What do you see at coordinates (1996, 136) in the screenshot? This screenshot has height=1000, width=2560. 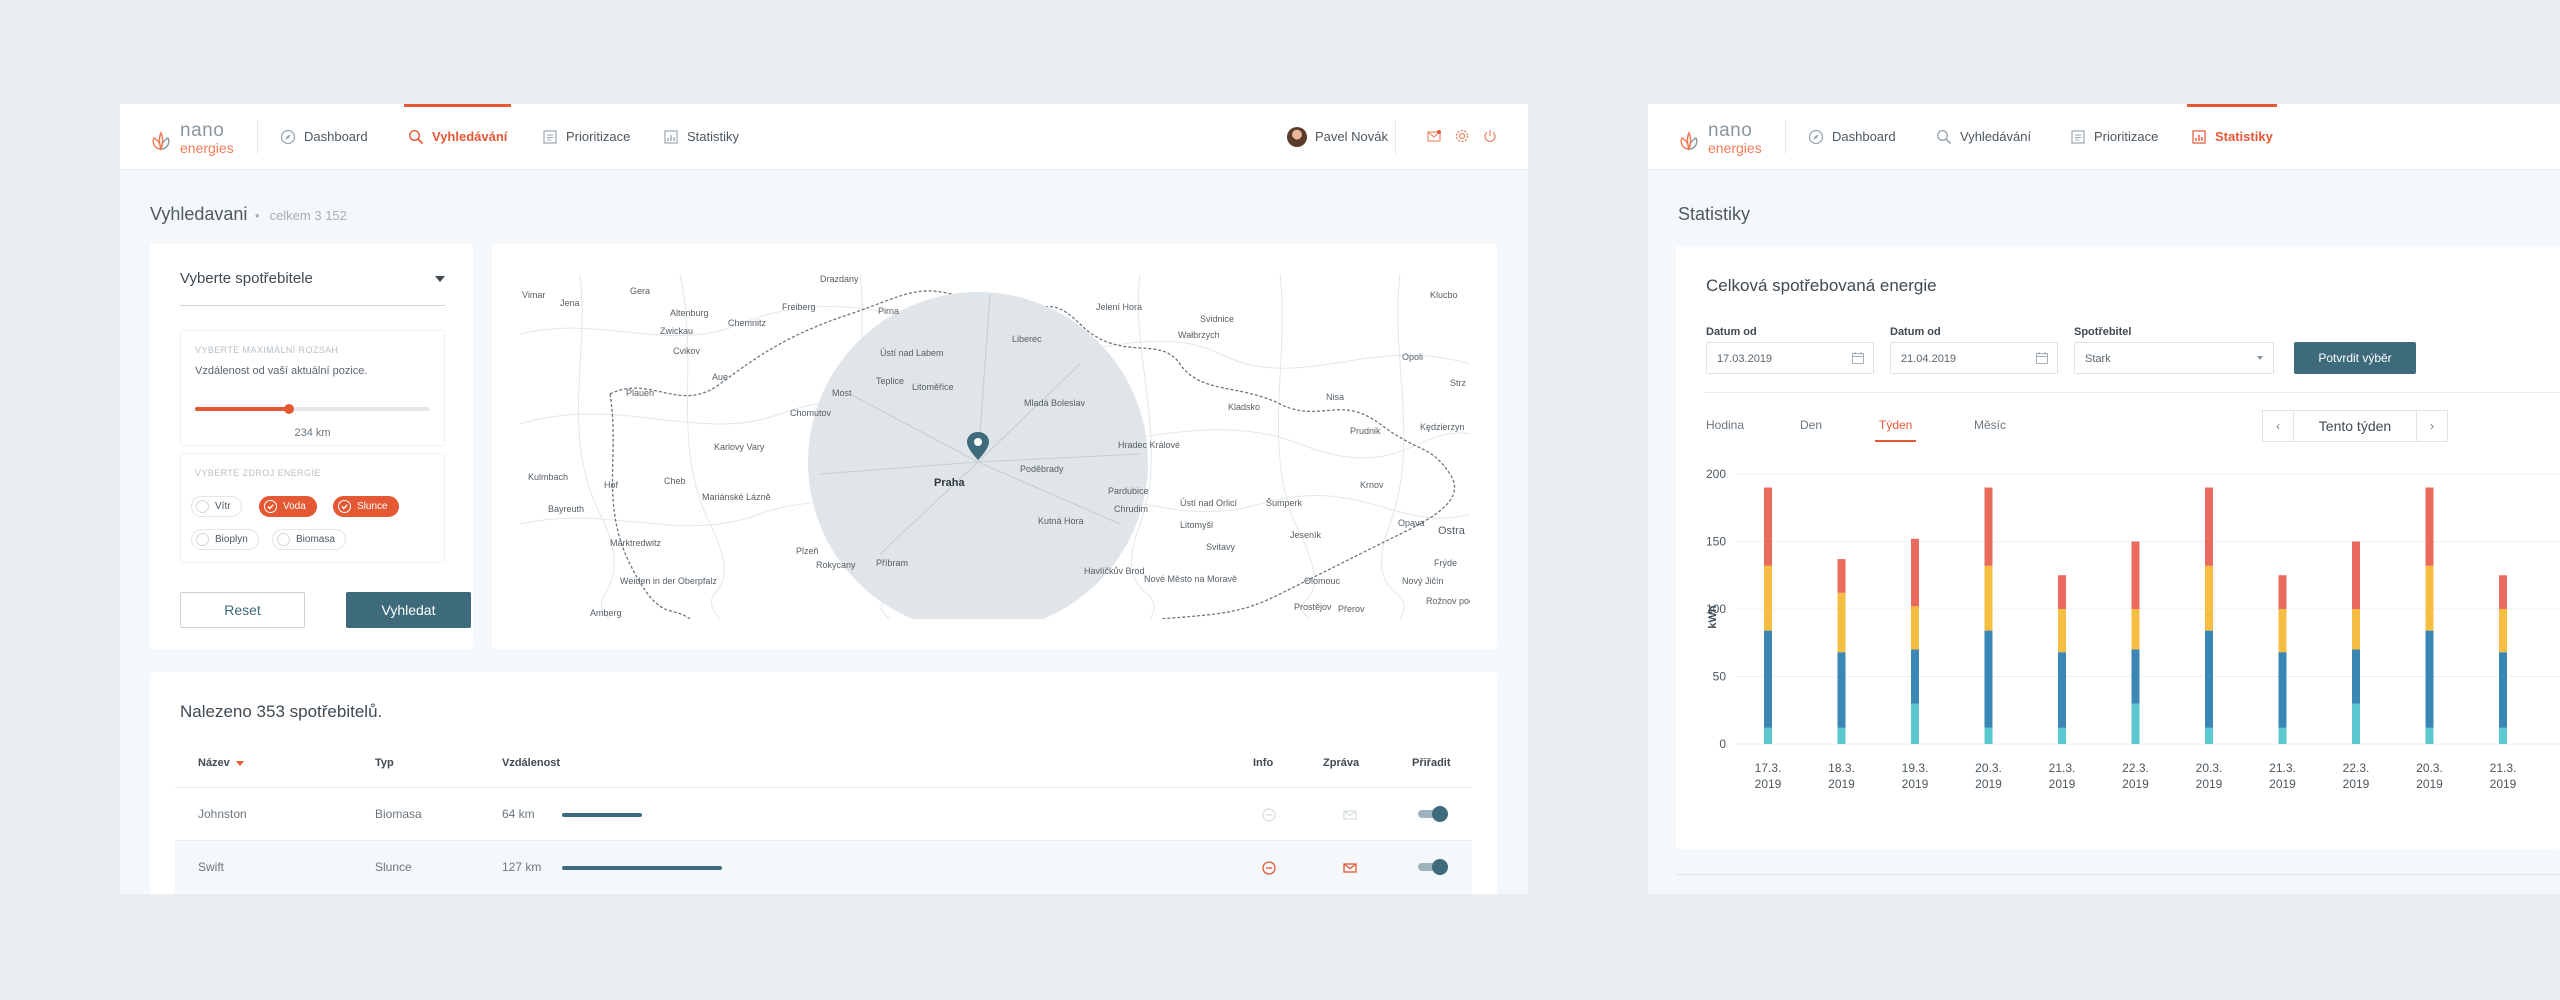 I see `nav-search-label: Vyhledávání` at bounding box center [1996, 136].